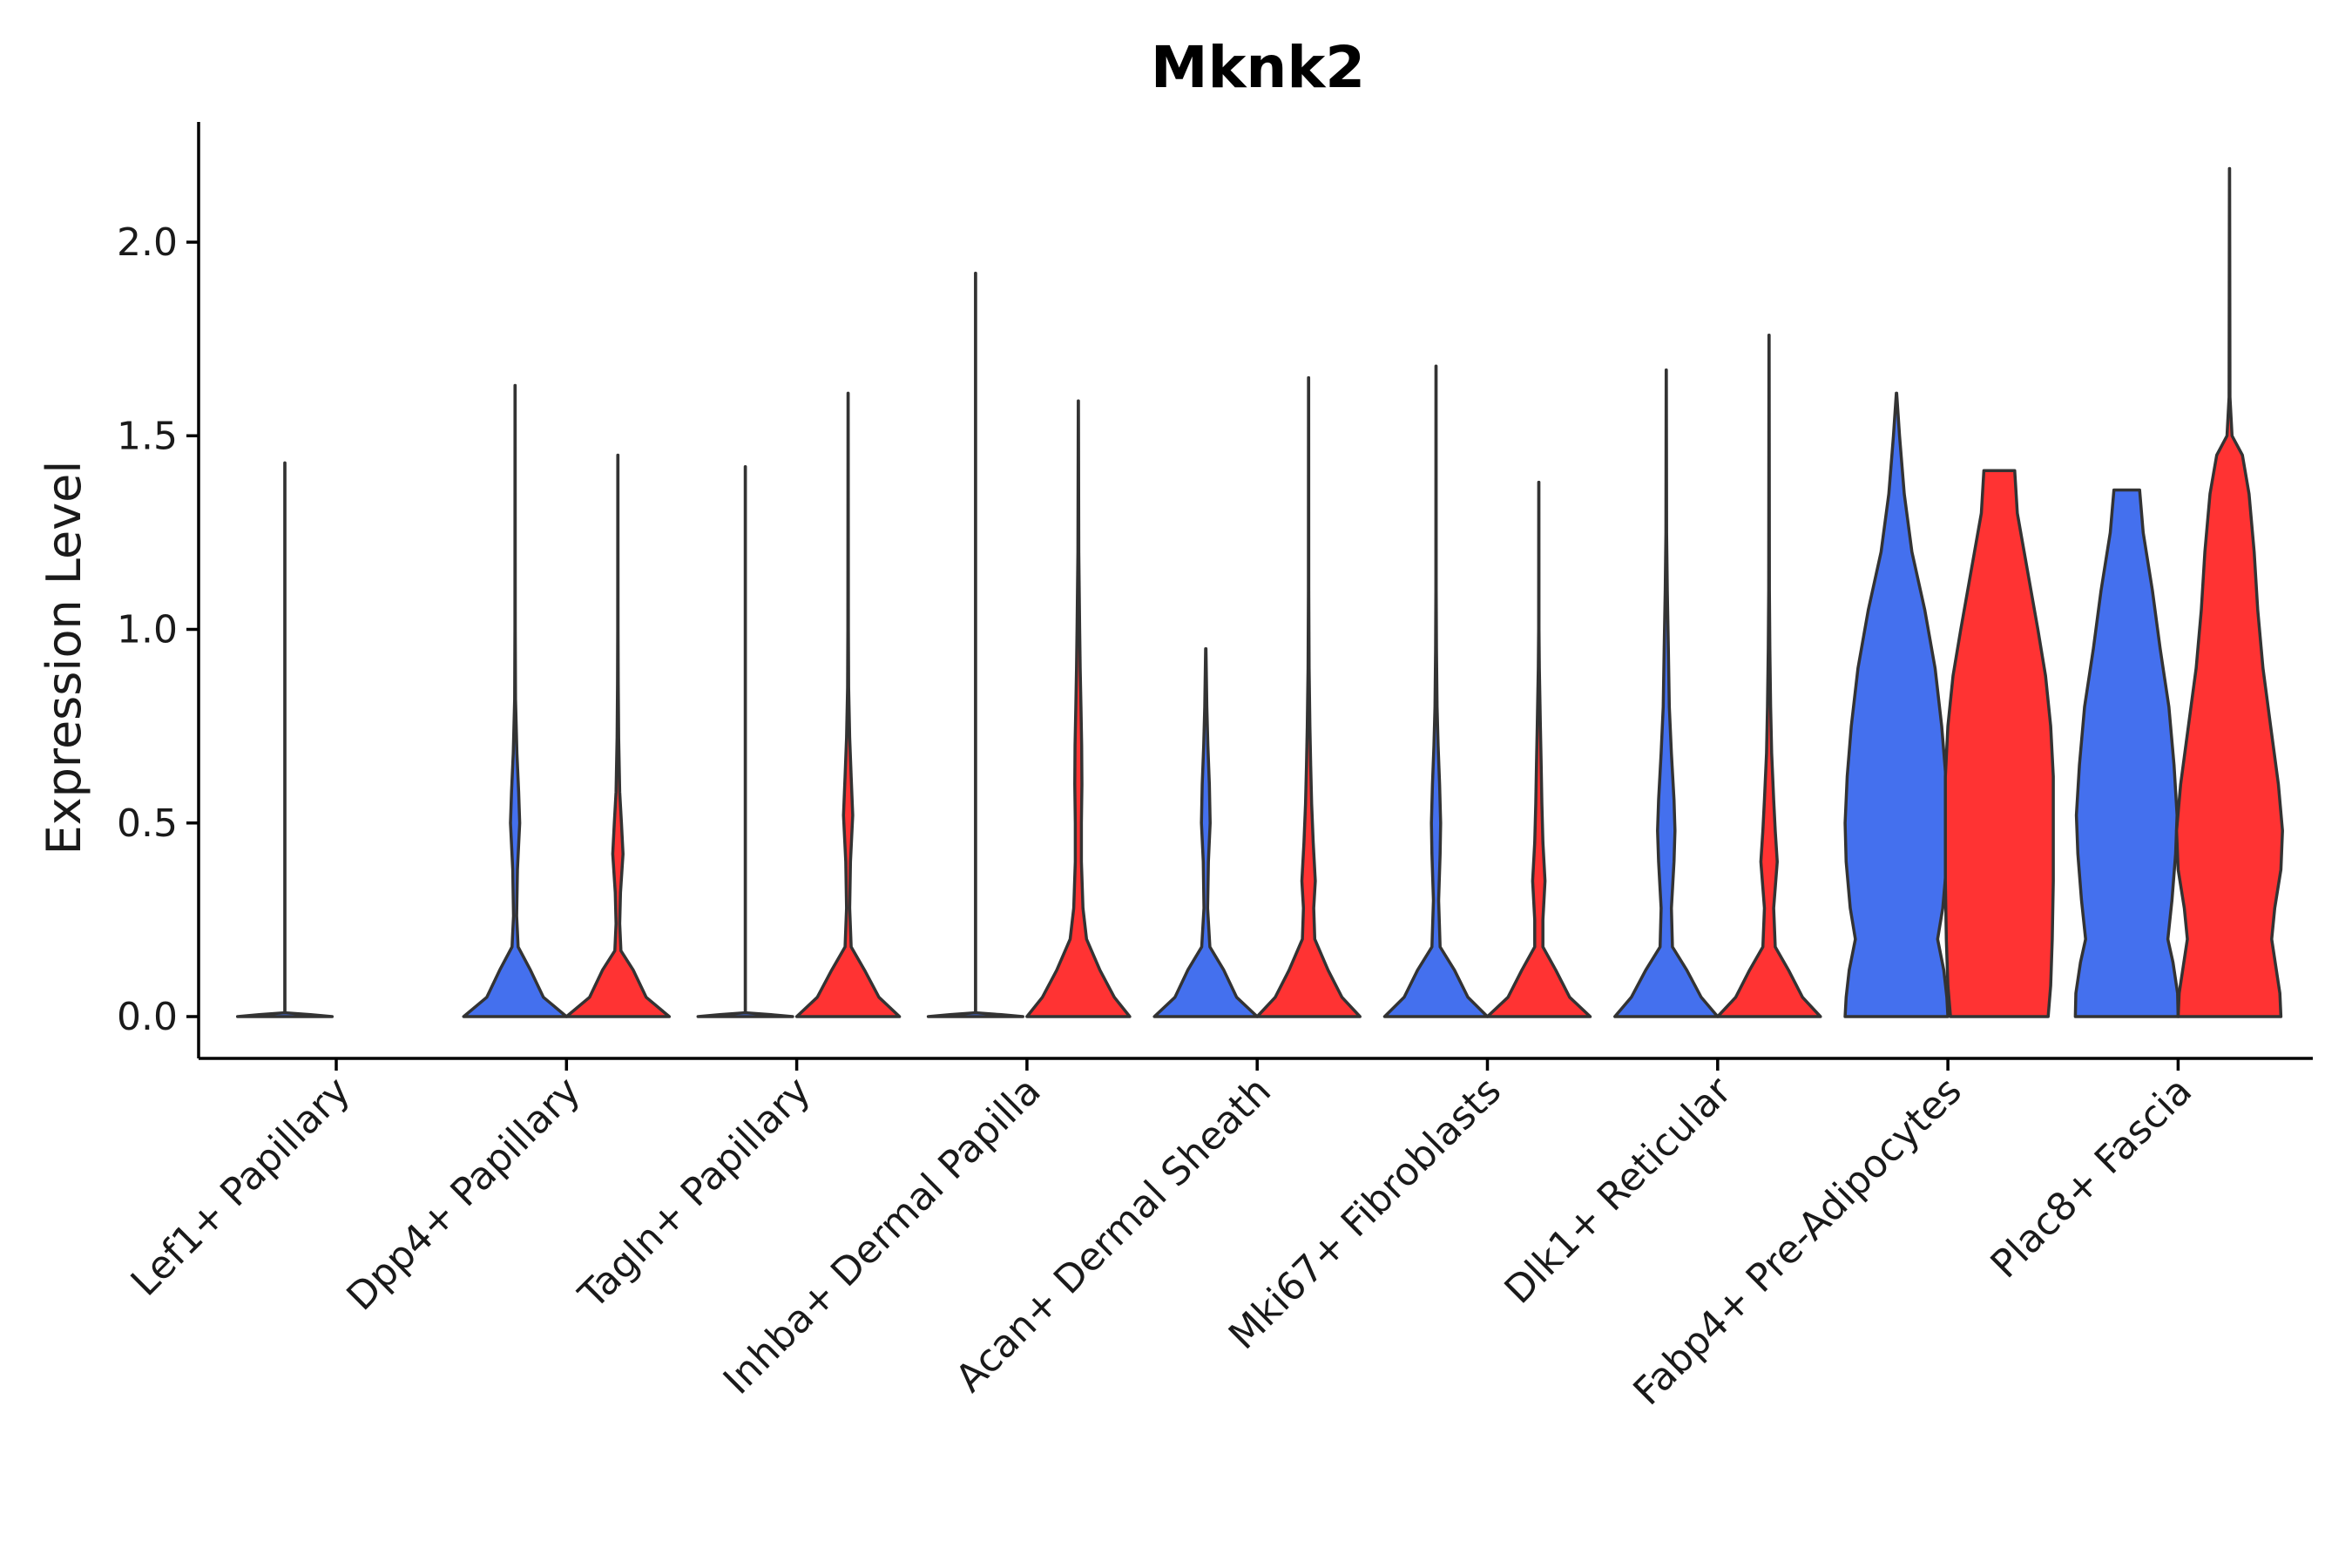 The width and height of the screenshot is (2352, 1568). What do you see at coordinates (285, 739) in the screenshot?
I see `violin-lef1-papillary-s1` at bounding box center [285, 739].